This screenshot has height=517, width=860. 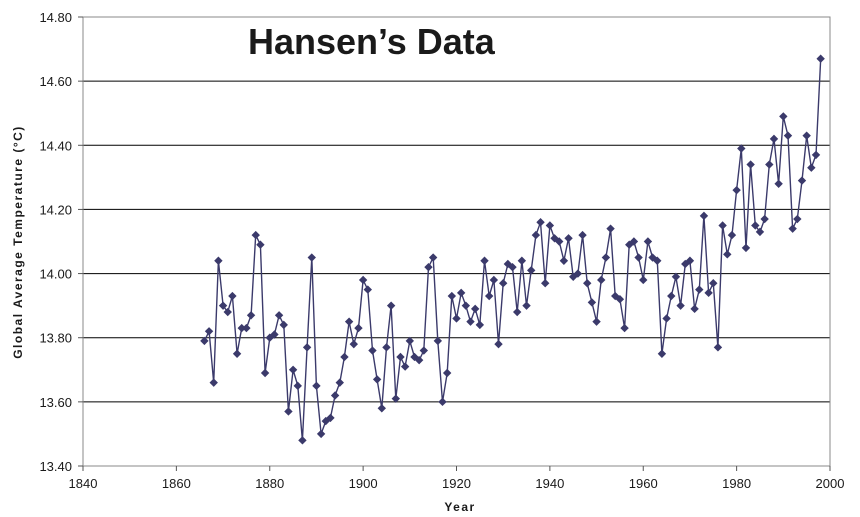 I want to click on x-axis-ticks: 1840 1860 1880 1900 1920 1940 1960 1980 2000, so click(x=457, y=478).